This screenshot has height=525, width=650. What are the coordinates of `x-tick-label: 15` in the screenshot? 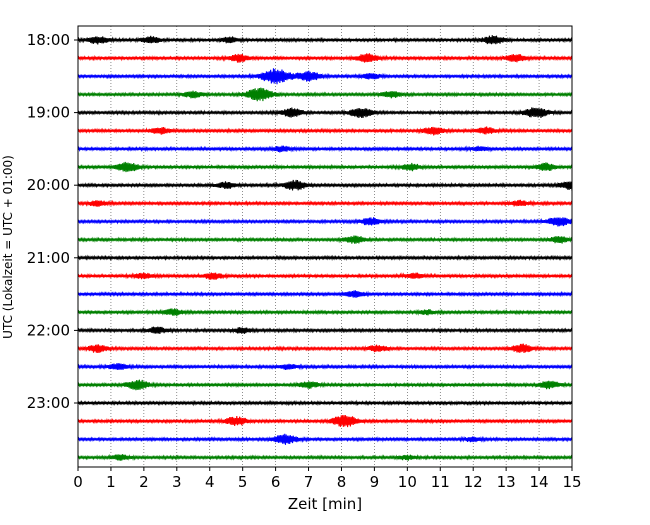 It's located at (571, 482).